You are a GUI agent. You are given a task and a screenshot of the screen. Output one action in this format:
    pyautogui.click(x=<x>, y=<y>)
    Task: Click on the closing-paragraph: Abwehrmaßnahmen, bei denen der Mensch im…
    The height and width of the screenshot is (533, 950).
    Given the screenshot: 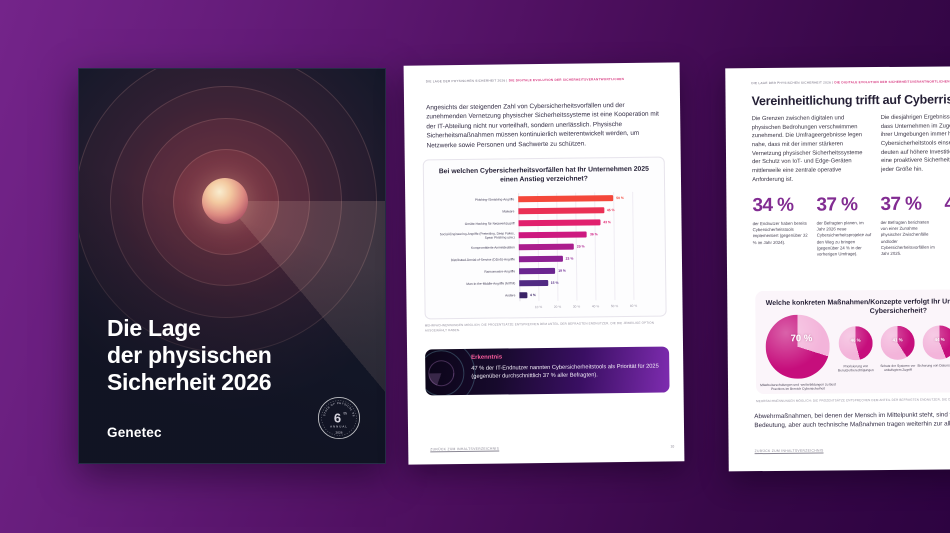 What is the action you would take?
    pyautogui.click(x=852, y=420)
    